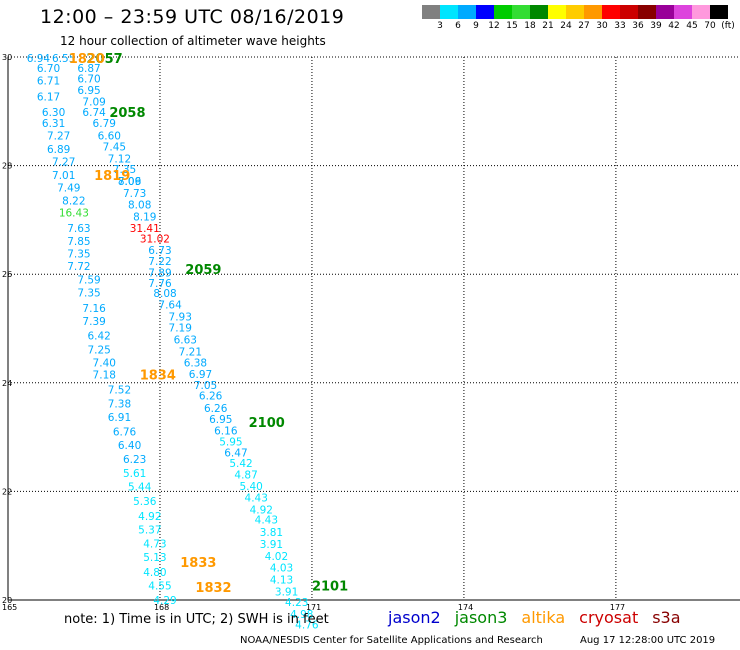 The width and height of the screenshot is (740, 650). I want to click on legend-item-cryosat: cryosat, so click(609, 617).